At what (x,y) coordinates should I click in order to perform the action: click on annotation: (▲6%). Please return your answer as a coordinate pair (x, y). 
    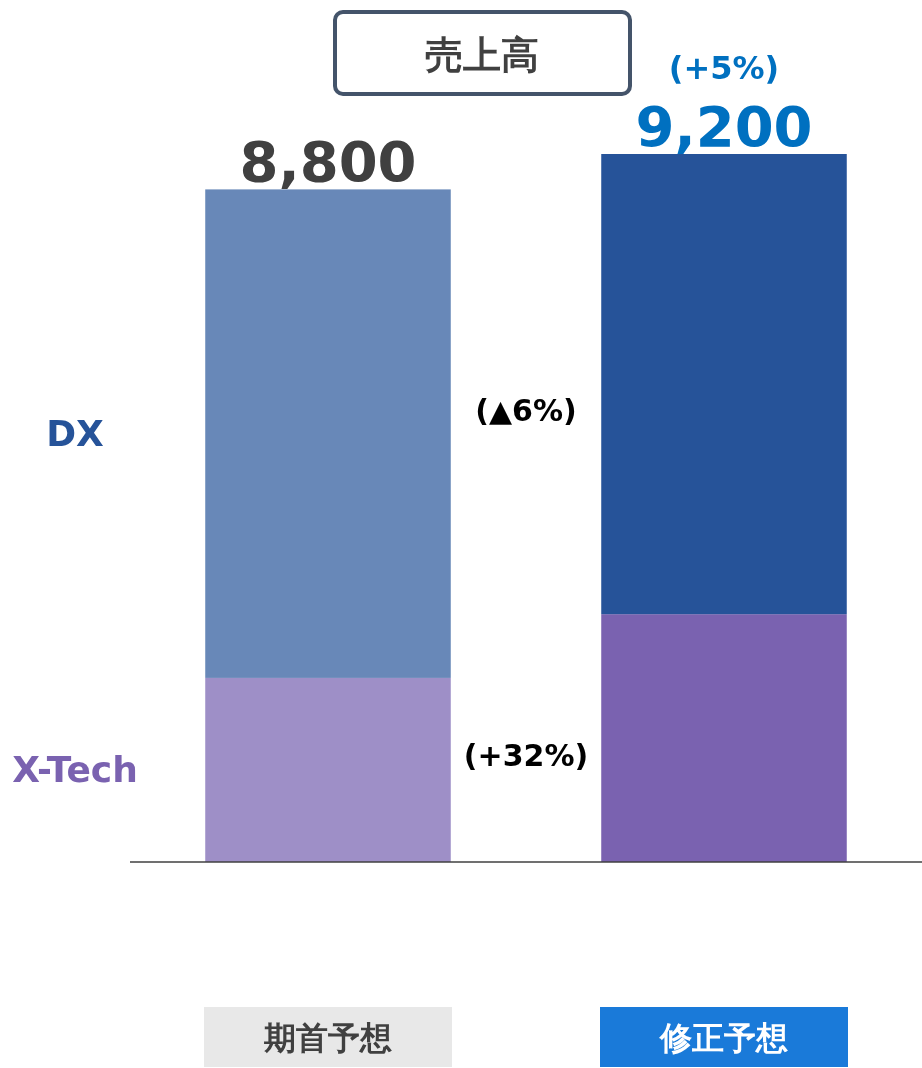
    Looking at the image, I should click on (526, 410).